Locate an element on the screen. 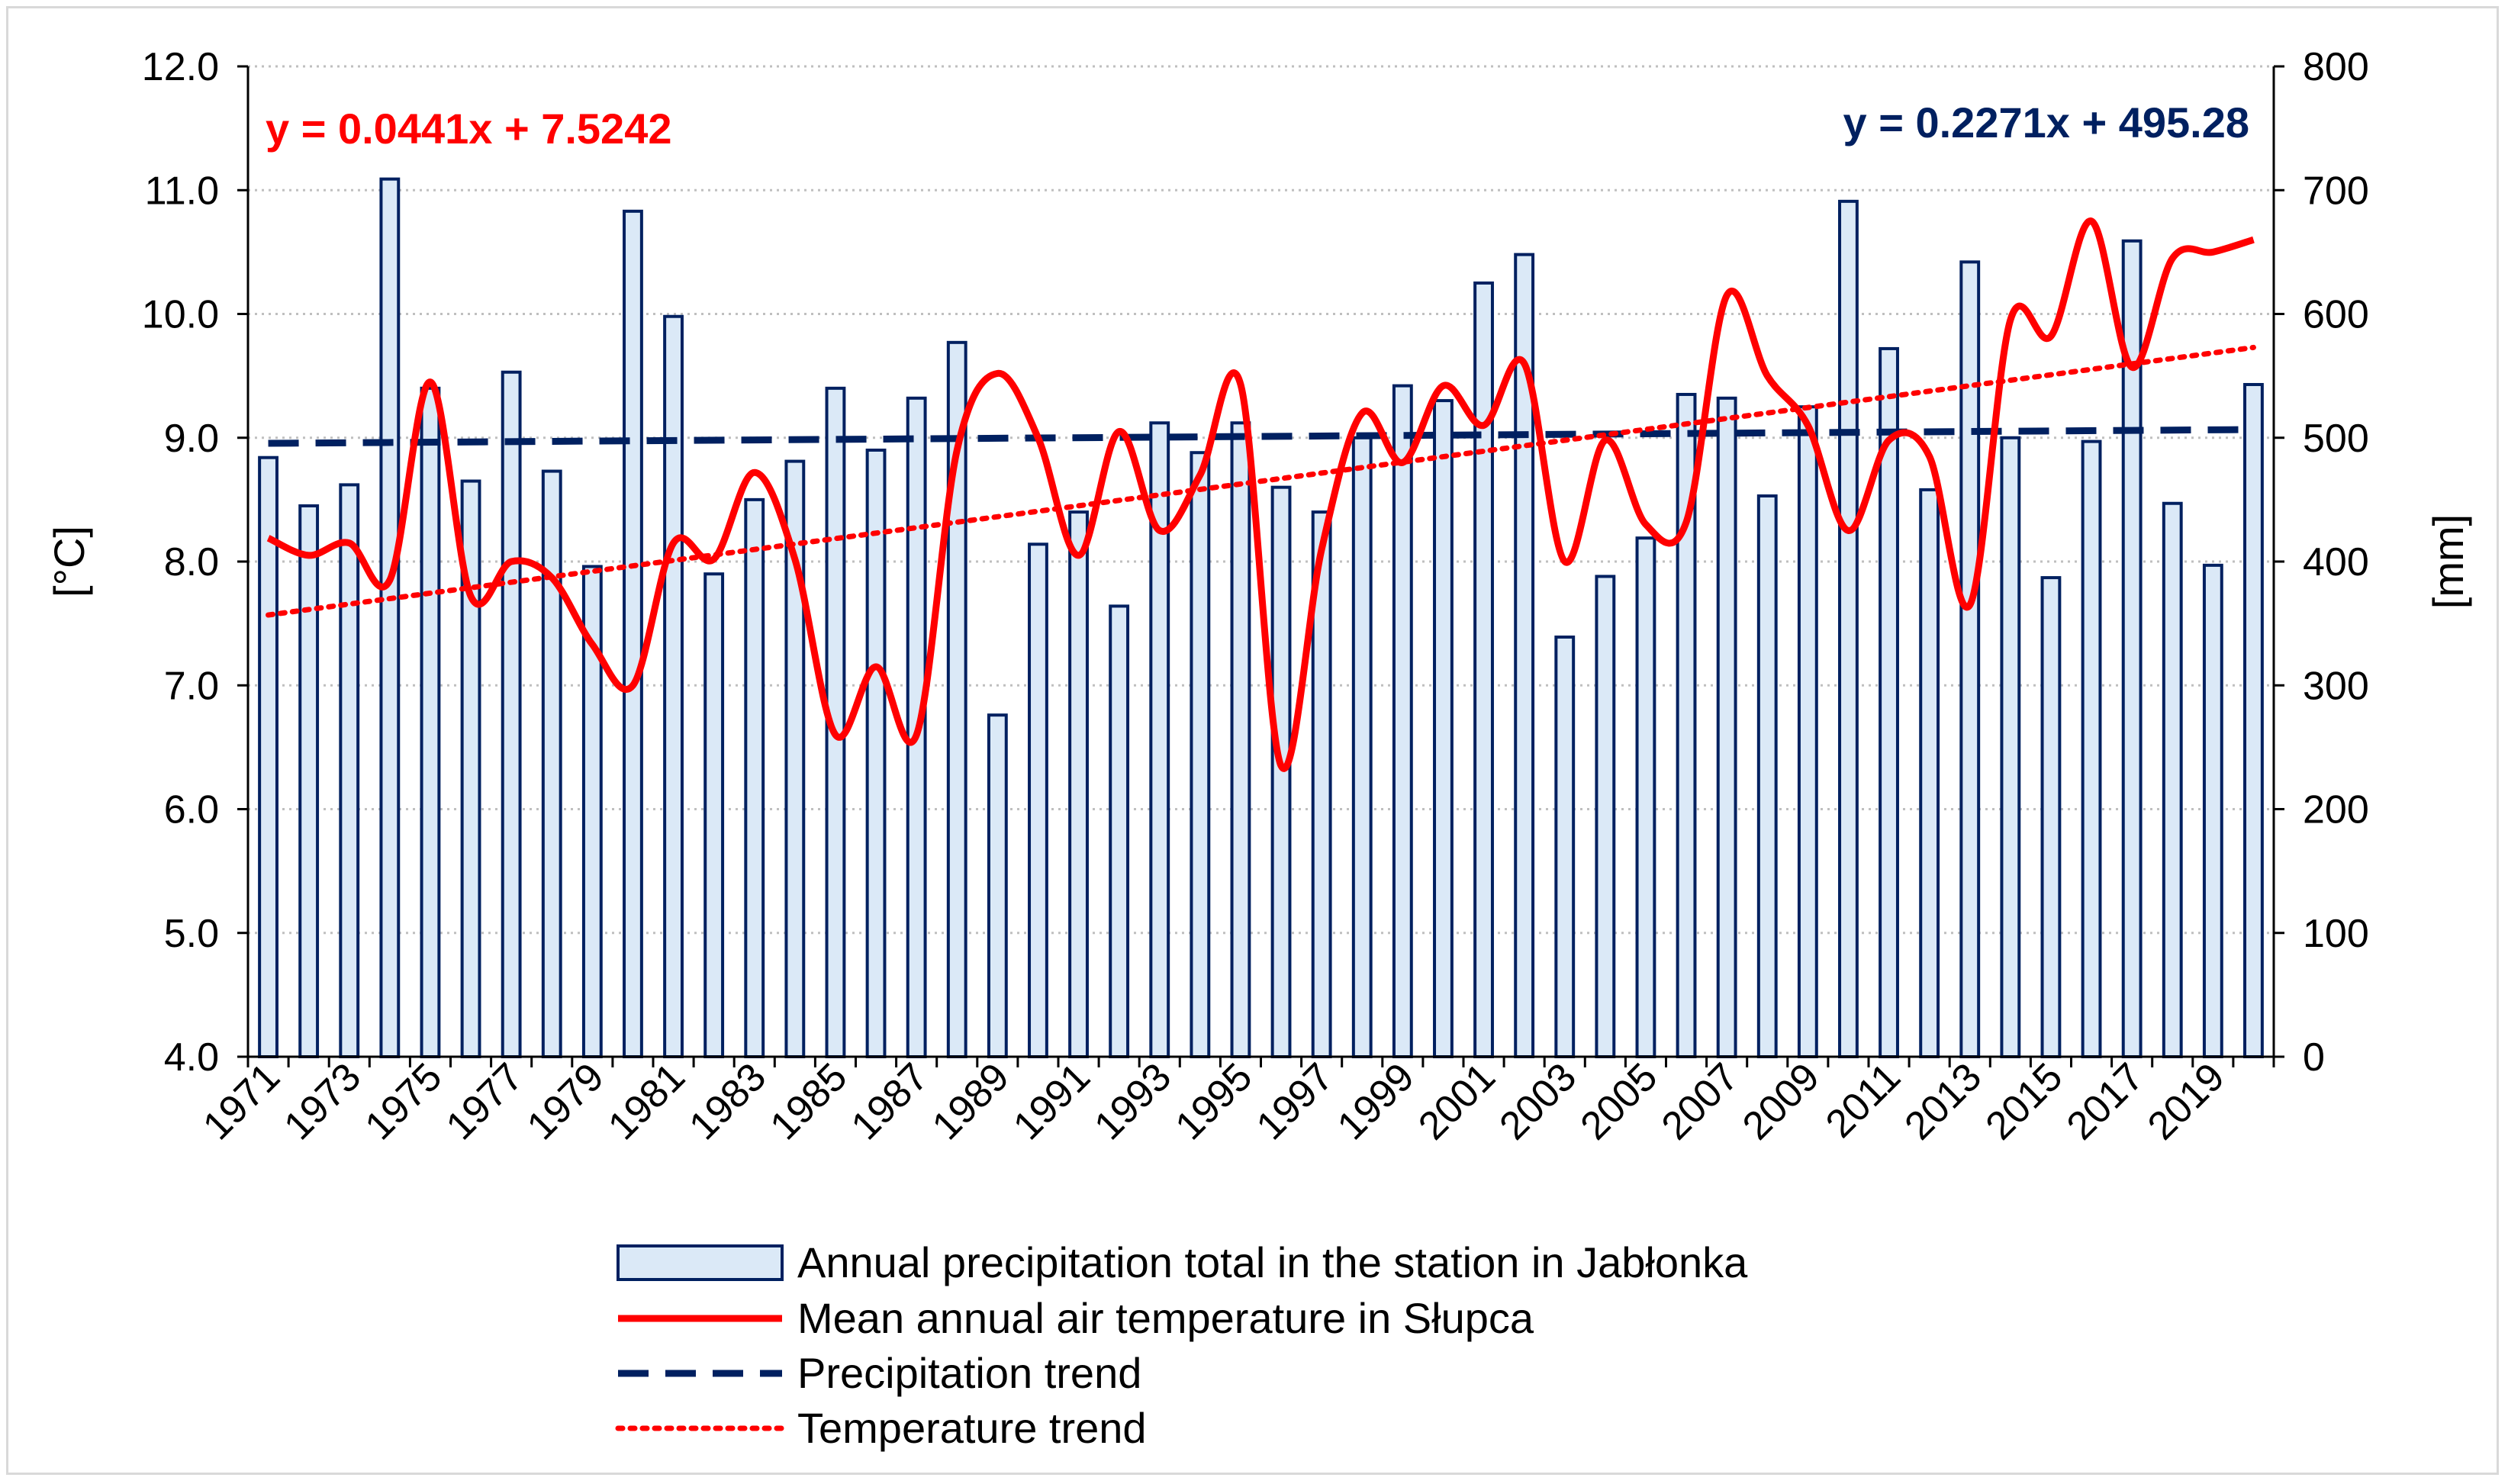  bar-1974 is located at coordinates (390, 618).